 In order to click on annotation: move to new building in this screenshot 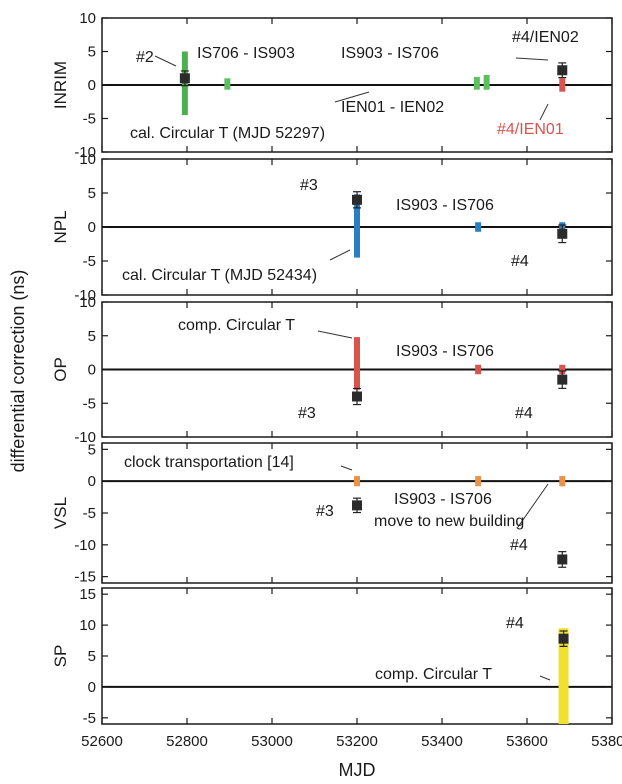, I will do `click(449, 521)`.